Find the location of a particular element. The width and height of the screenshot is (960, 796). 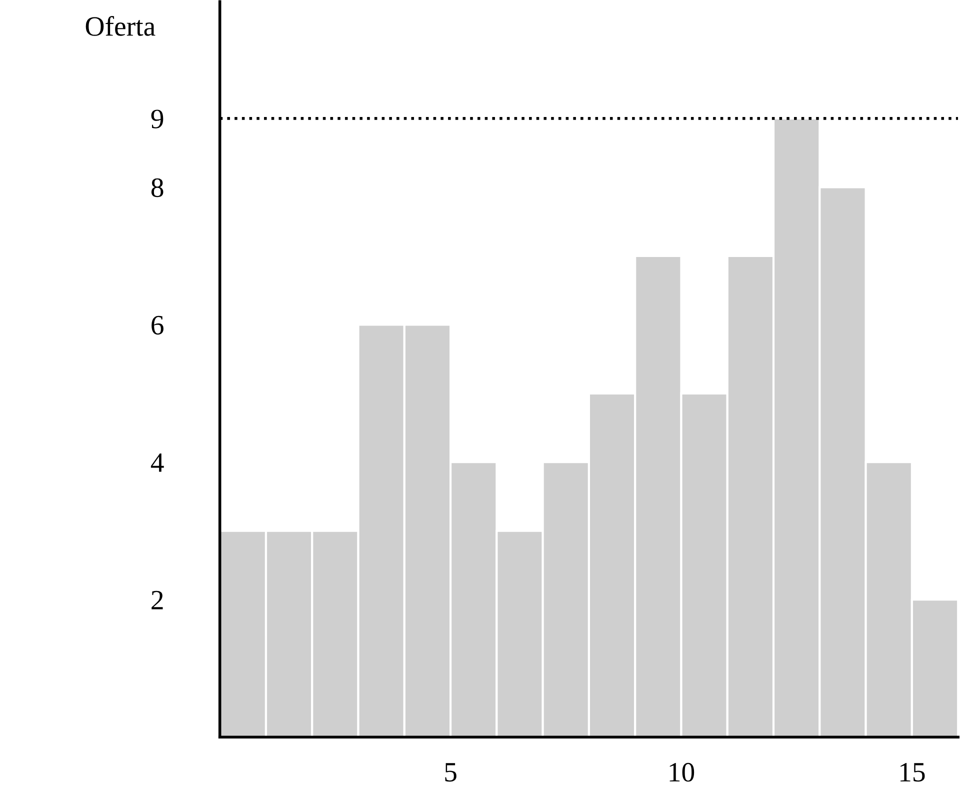

y-tick-label: 6 is located at coordinates (158, 325).